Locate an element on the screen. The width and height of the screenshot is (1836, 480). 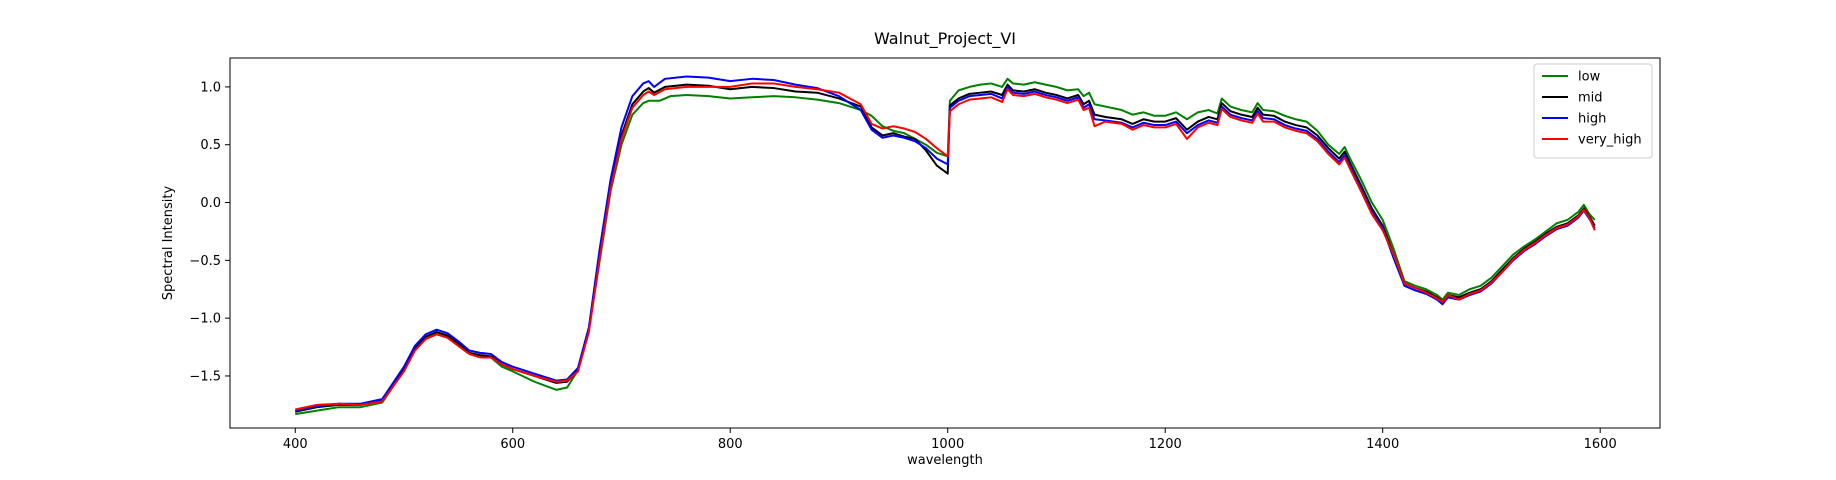
x-tick-label: 800 is located at coordinates (730, 444).